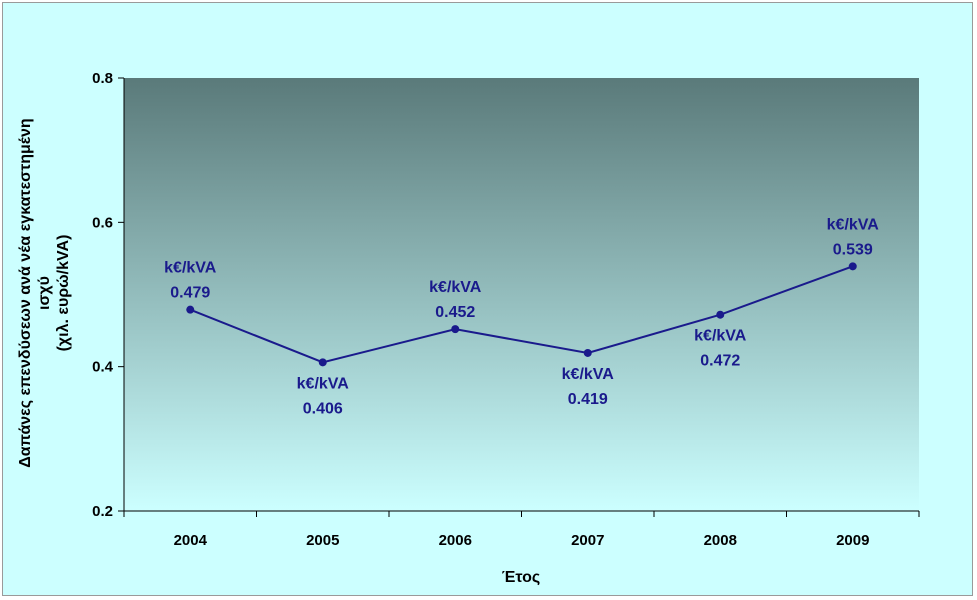 The height and width of the screenshot is (600, 977). I want to click on x-axis-ticks: 2004 2005 2006 2007 2008 2009, so click(521, 530).